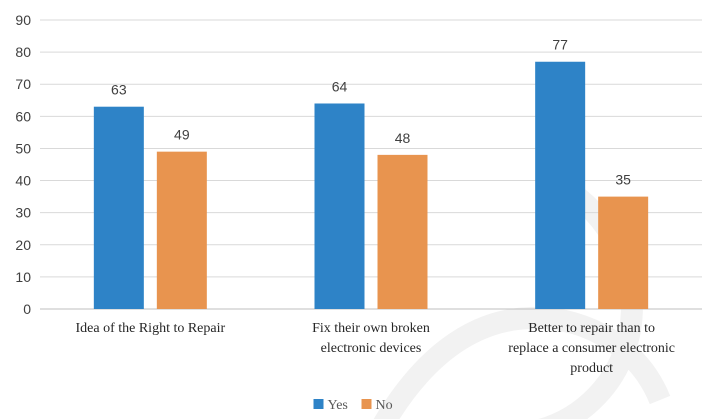  Describe the element at coordinates (23, 181) in the screenshot. I see `y-tick-label: 40` at that location.